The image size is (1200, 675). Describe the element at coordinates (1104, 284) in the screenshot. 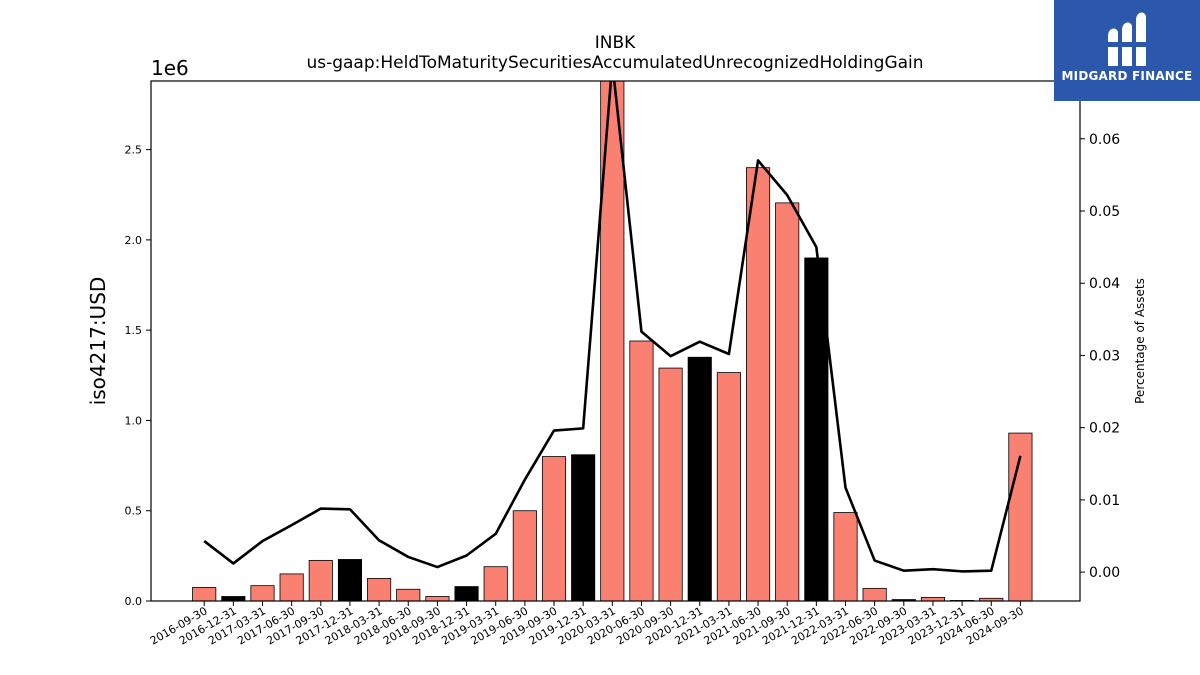

I see `y-right-tick-label: 0.04` at that location.